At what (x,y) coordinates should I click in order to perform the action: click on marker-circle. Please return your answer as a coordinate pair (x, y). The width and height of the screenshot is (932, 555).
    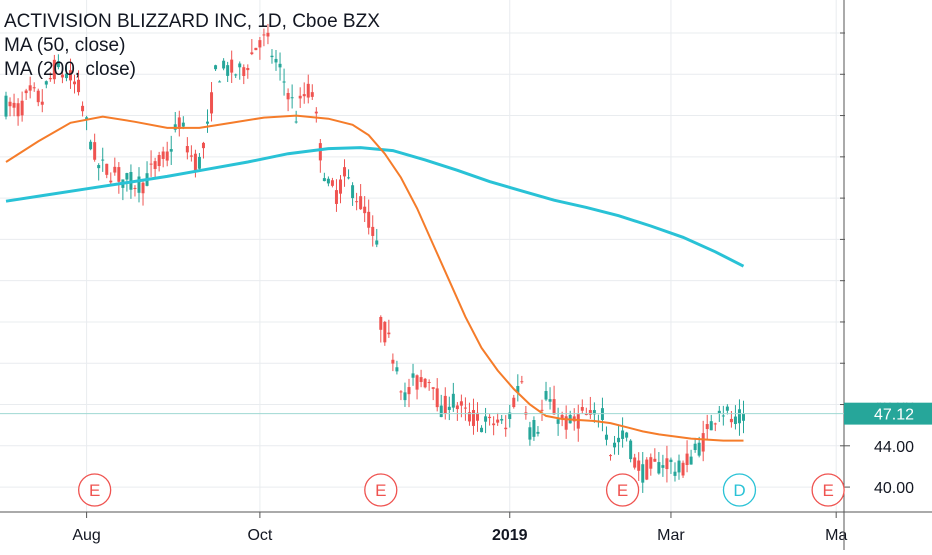
    Looking at the image, I should click on (739, 490).